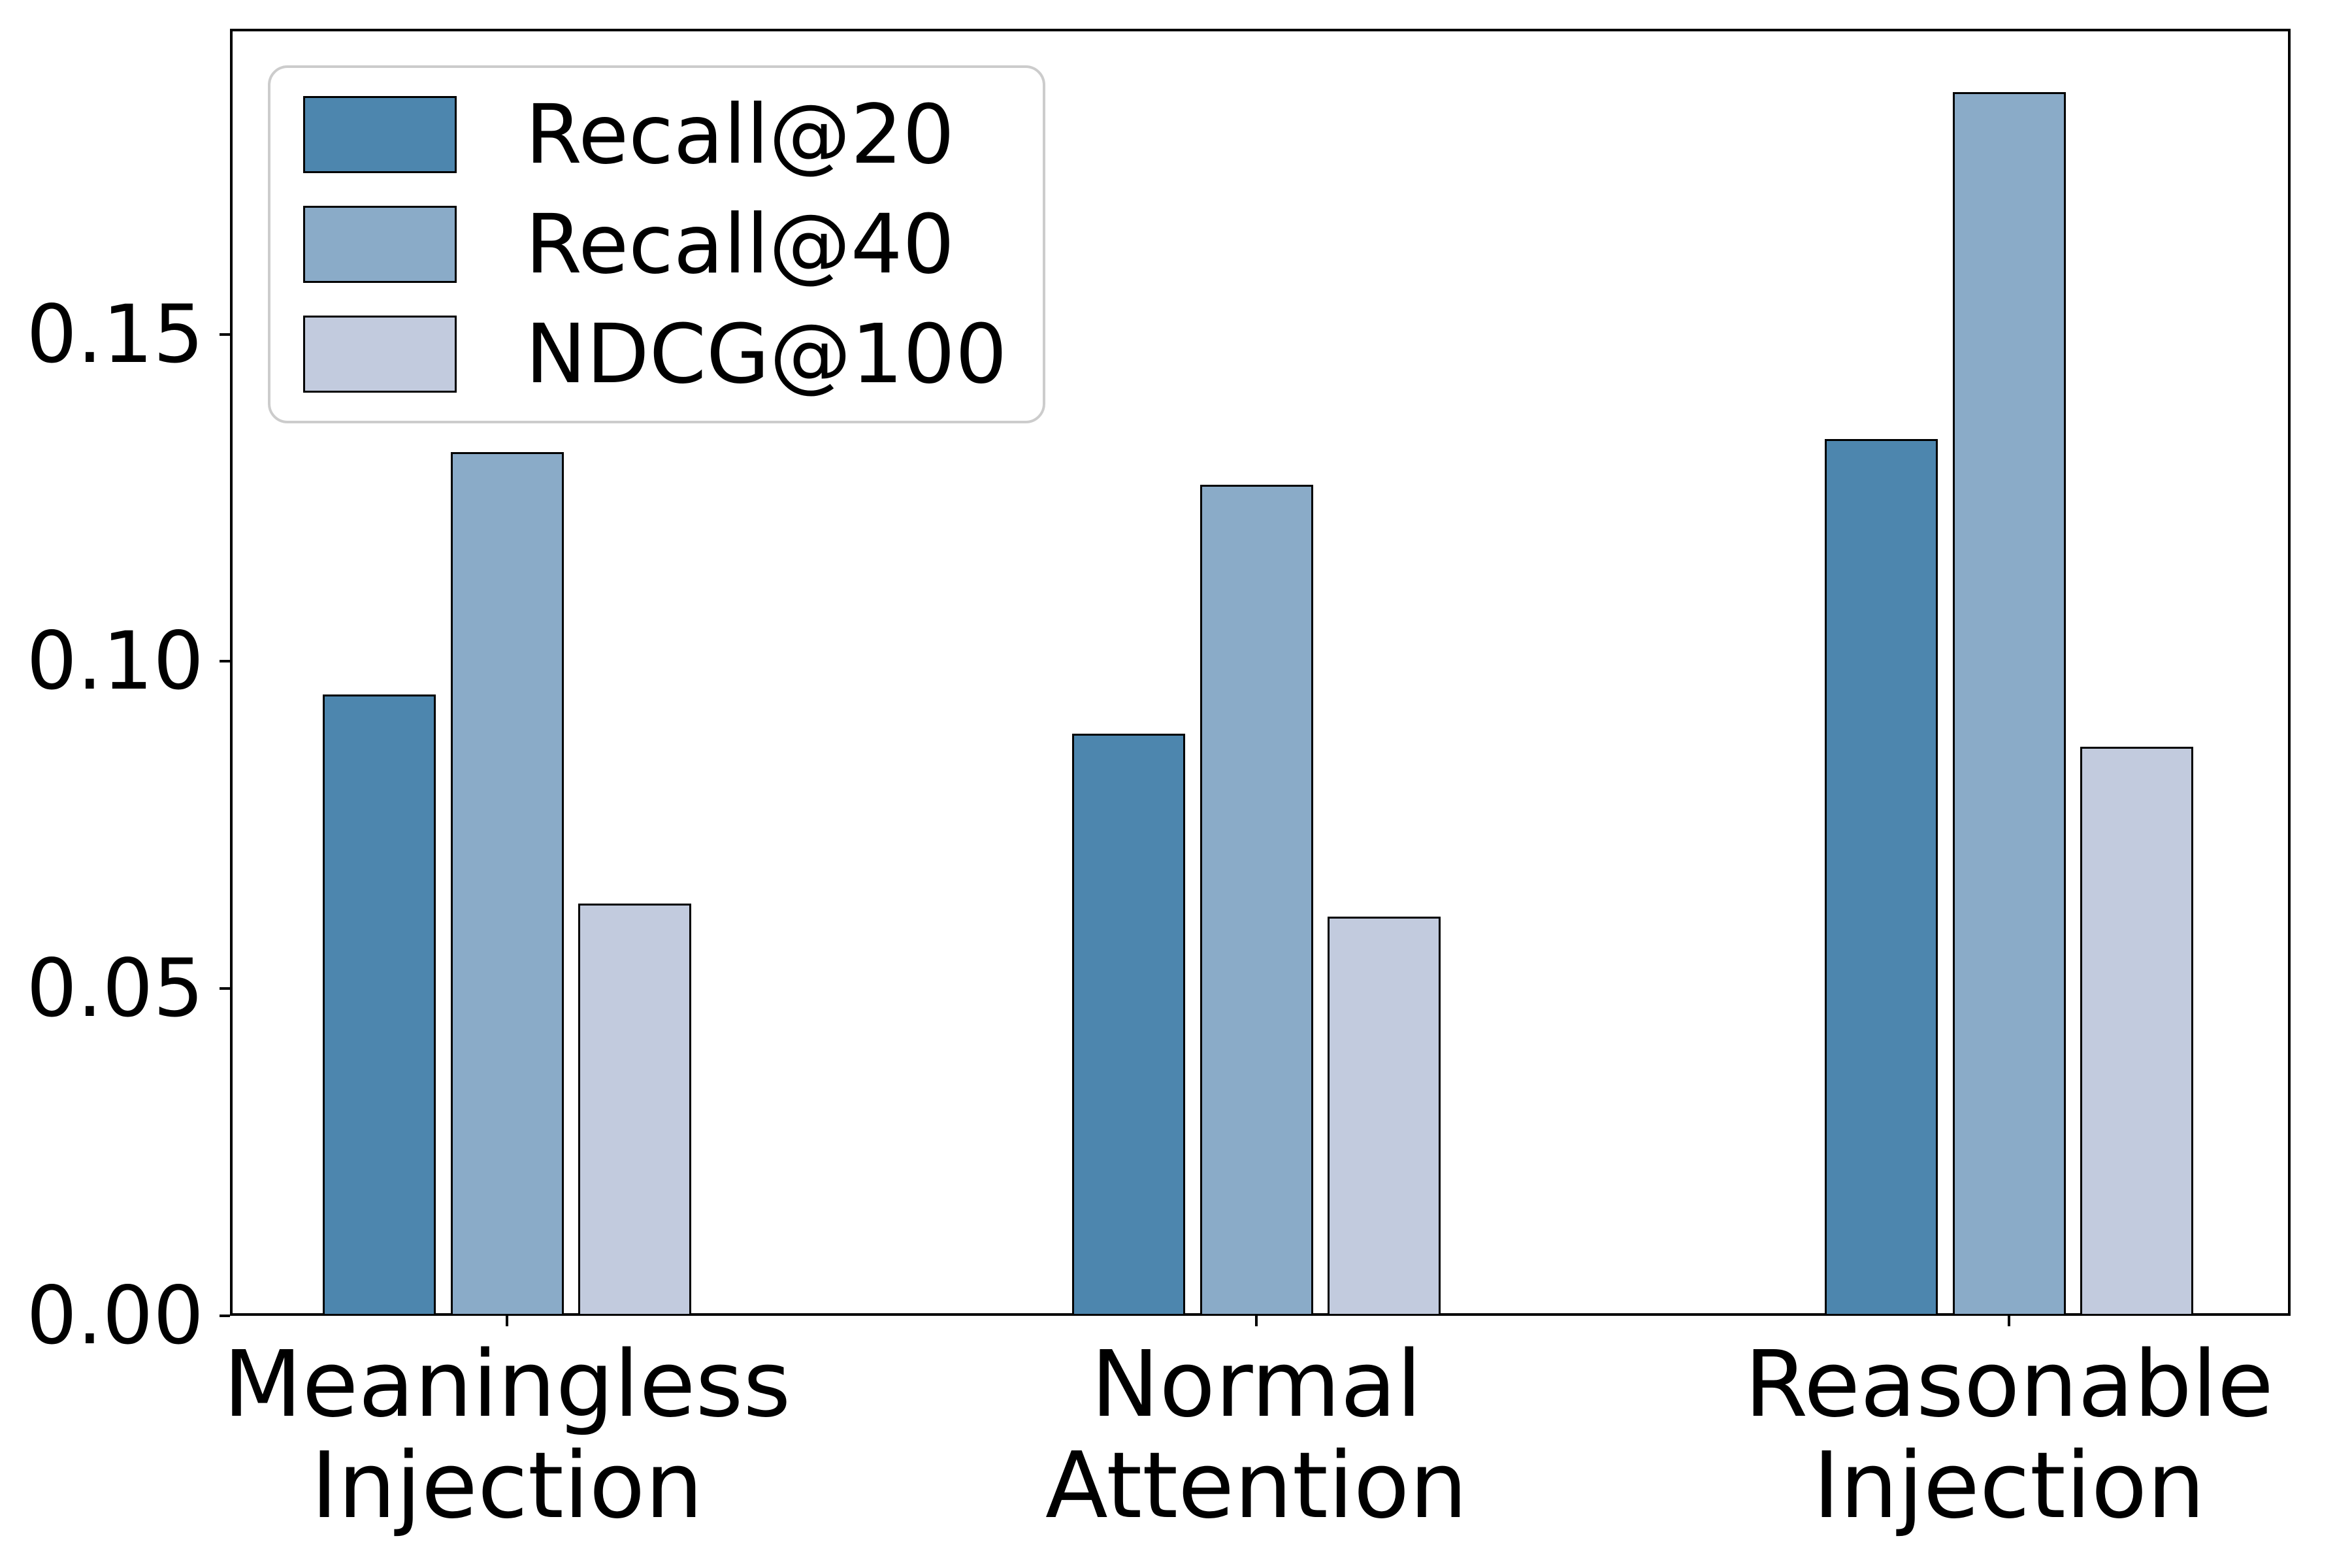 This screenshot has height=1568, width=2352. I want to click on x-category-label: Normal Attention, so click(1256, 1435).